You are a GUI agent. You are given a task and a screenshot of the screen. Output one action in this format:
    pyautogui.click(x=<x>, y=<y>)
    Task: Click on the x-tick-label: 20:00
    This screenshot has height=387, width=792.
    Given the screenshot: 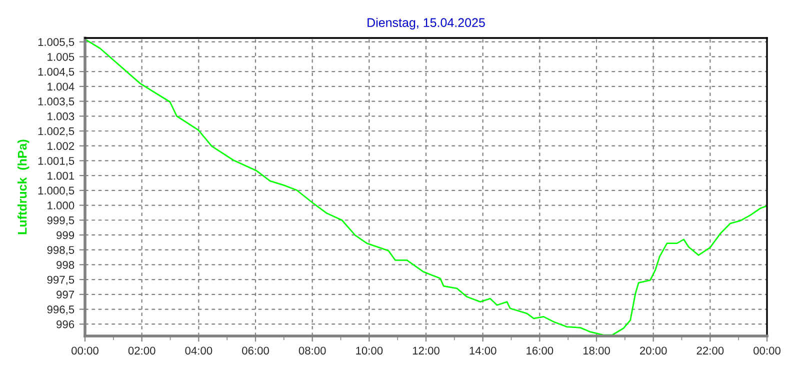 What is the action you would take?
    pyautogui.click(x=653, y=350)
    